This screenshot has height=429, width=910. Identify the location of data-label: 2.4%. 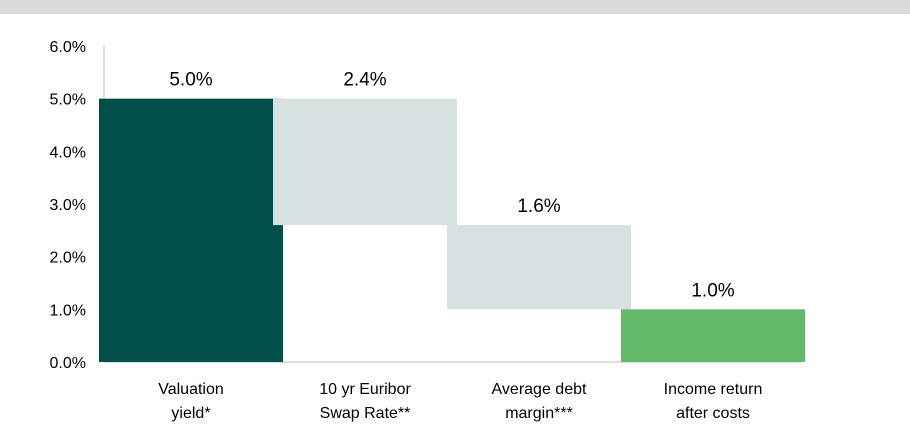
(364, 80).